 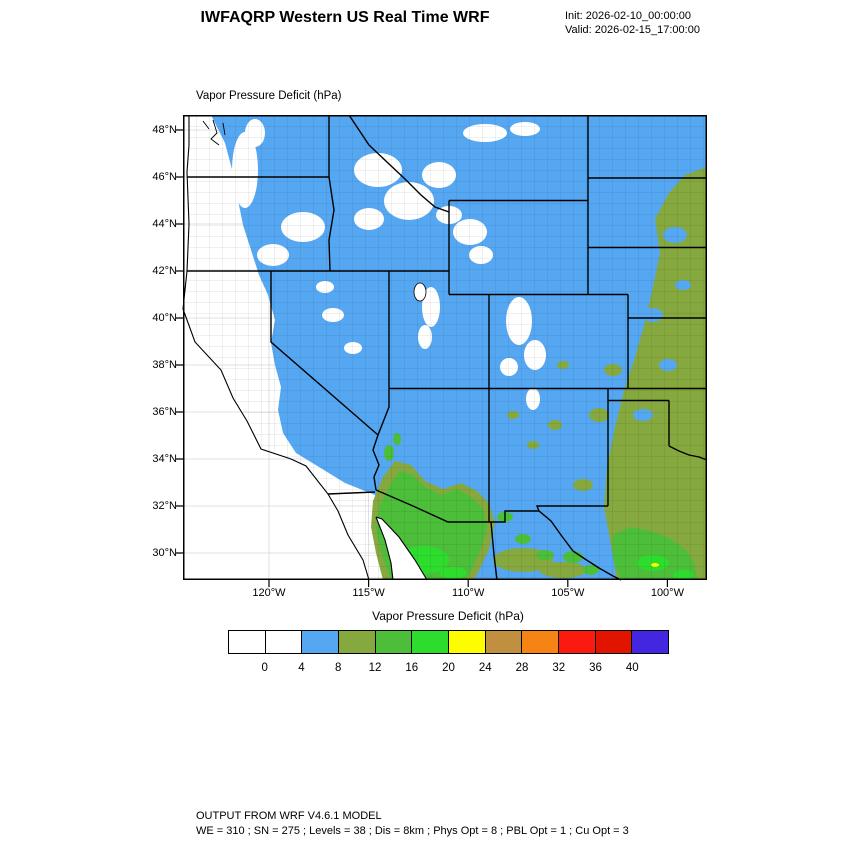 What do you see at coordinates (522, 668) in the screenshot?
I see `colorbar-tick-label: 28` at bounding box center [522, 668].